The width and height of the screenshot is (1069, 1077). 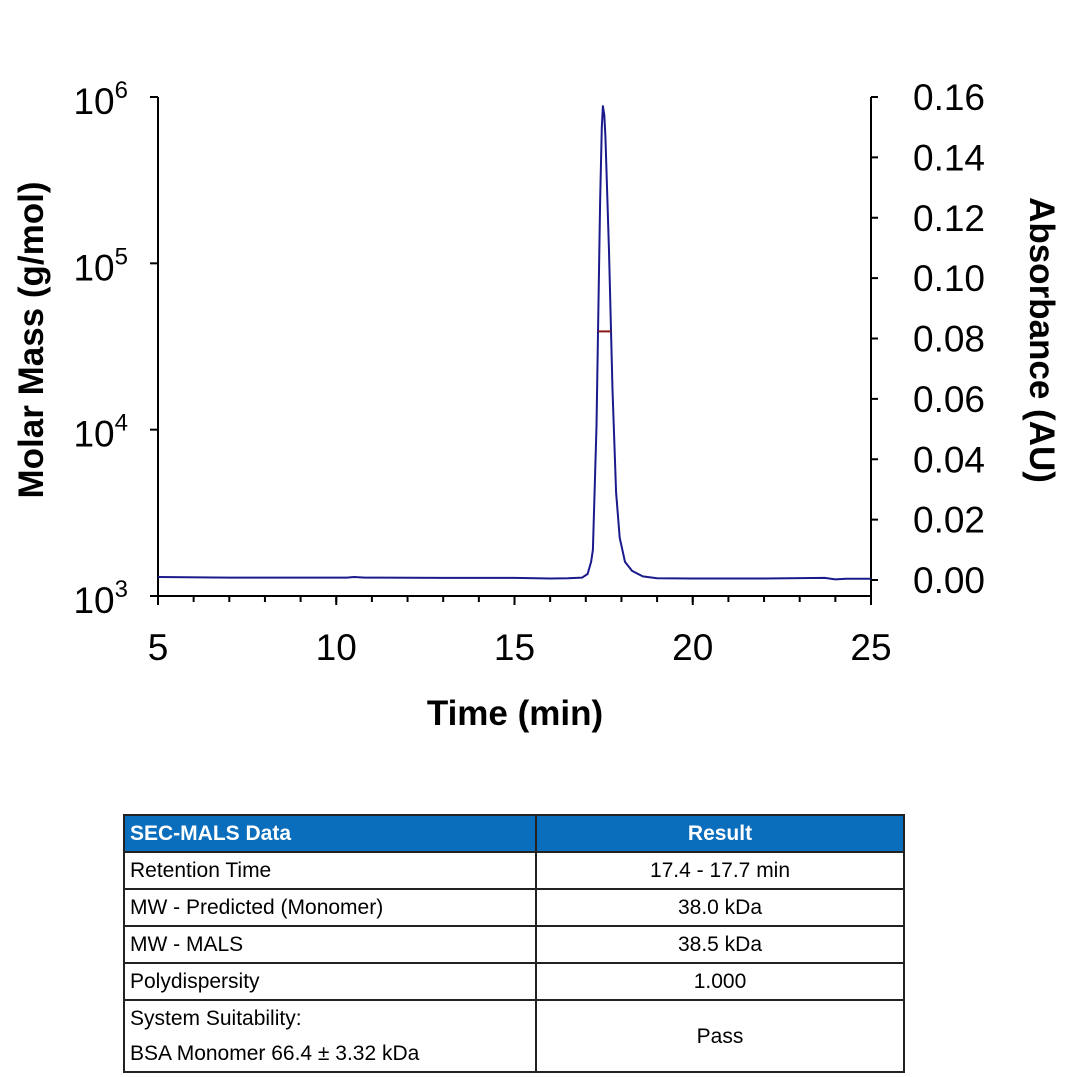 I want to click on table-row: Retention Time 17.4 - 17.7 min, so click(x=514, y=870).